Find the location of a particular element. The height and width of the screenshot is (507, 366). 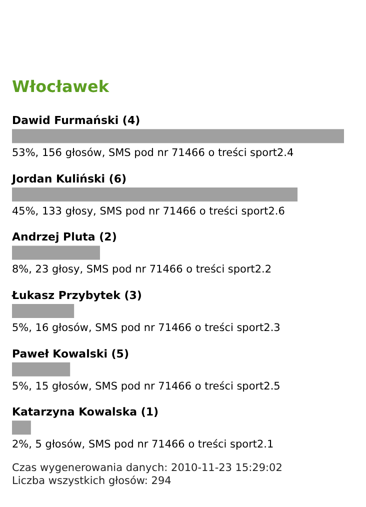

y-tick-label: Jordan Kuliński (6) is located at coordinates (69, 179).